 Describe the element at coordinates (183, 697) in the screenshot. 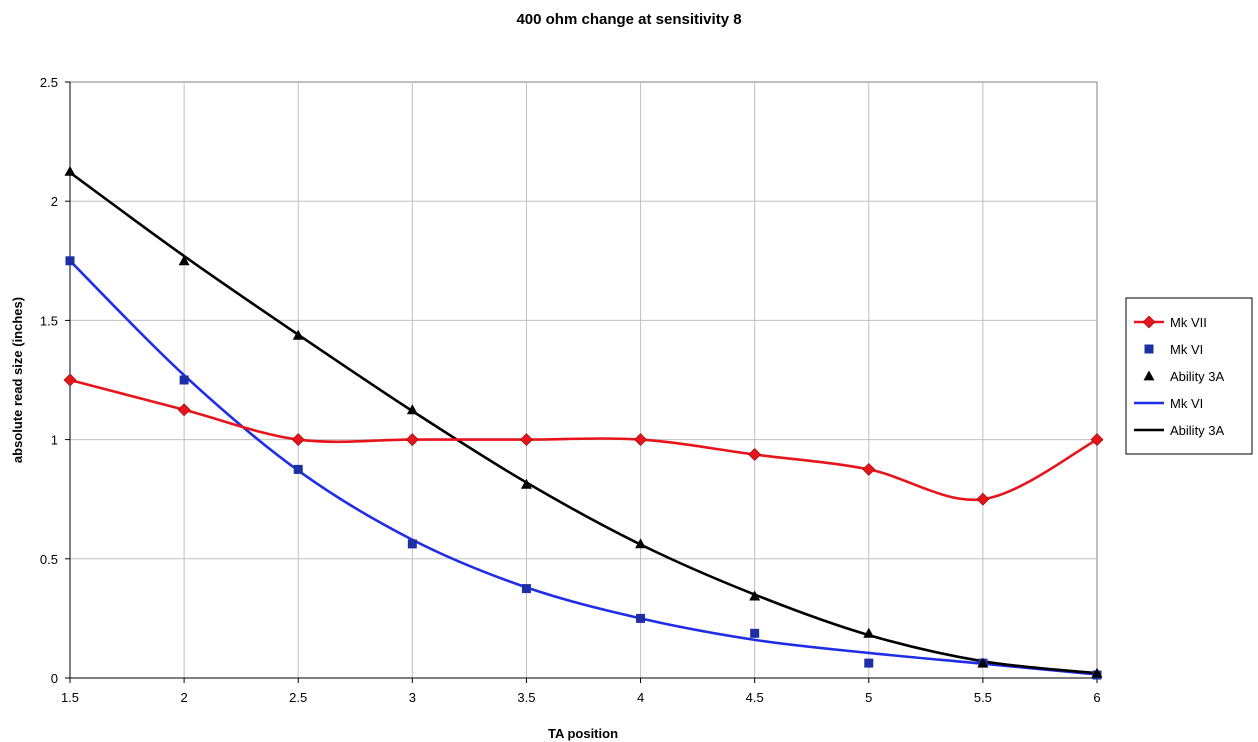

I see `x-tick-label: 2` at that location.